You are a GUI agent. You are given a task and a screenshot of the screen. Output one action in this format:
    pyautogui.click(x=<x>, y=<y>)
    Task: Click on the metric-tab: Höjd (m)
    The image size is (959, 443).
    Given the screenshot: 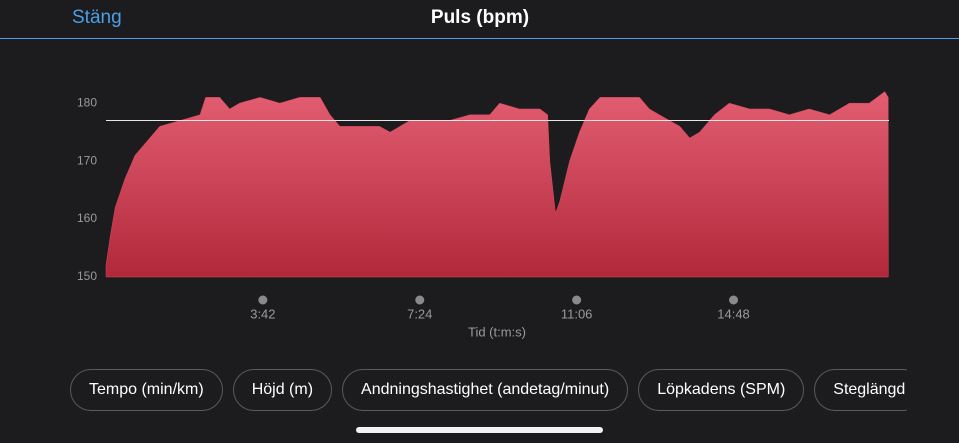 What is the action you would take?
    pyautogui.click(x=282, y=390)
    